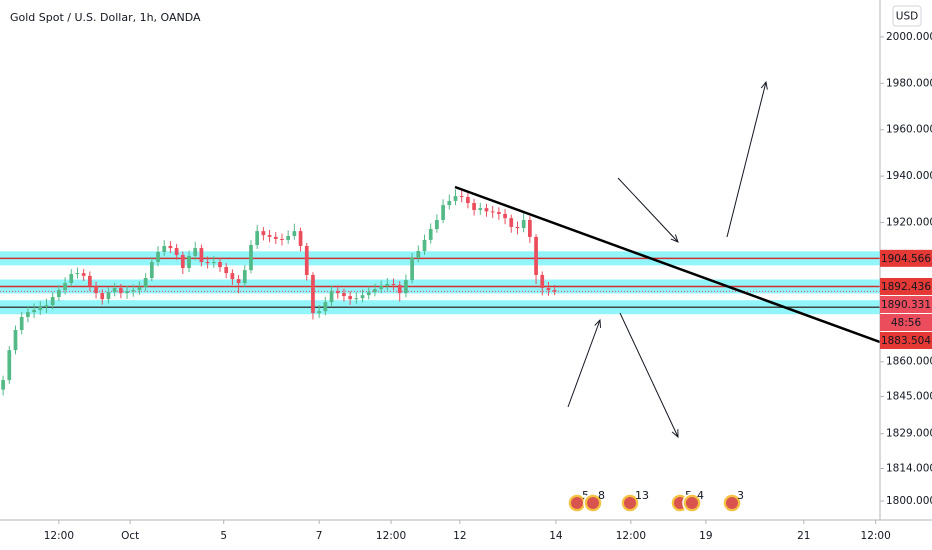 The height and width of the screenshot is (550, 932). Describe the element at coordinates (909, 130) in the screenshot. I see `y-tick-label: 1960.000` at that location.